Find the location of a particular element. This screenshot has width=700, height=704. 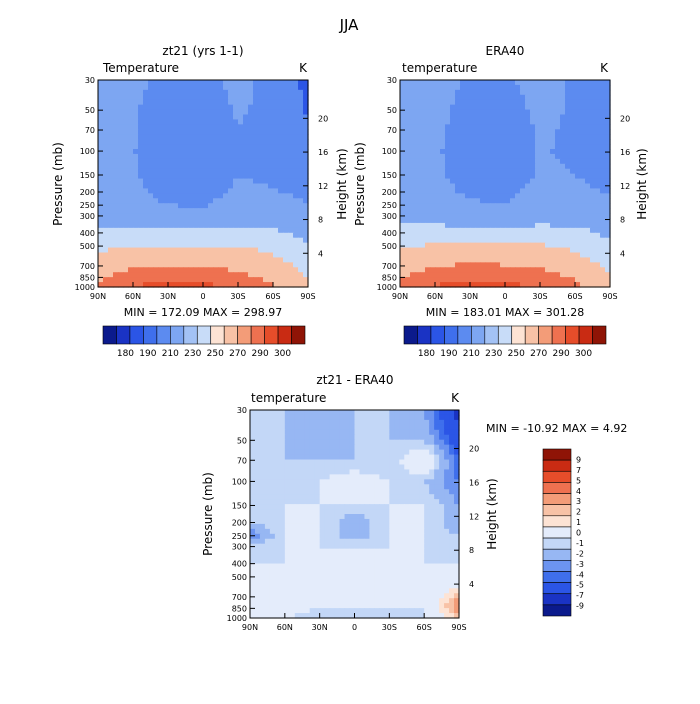

colorbar-label: 230 is located at coordinates (493, 354).